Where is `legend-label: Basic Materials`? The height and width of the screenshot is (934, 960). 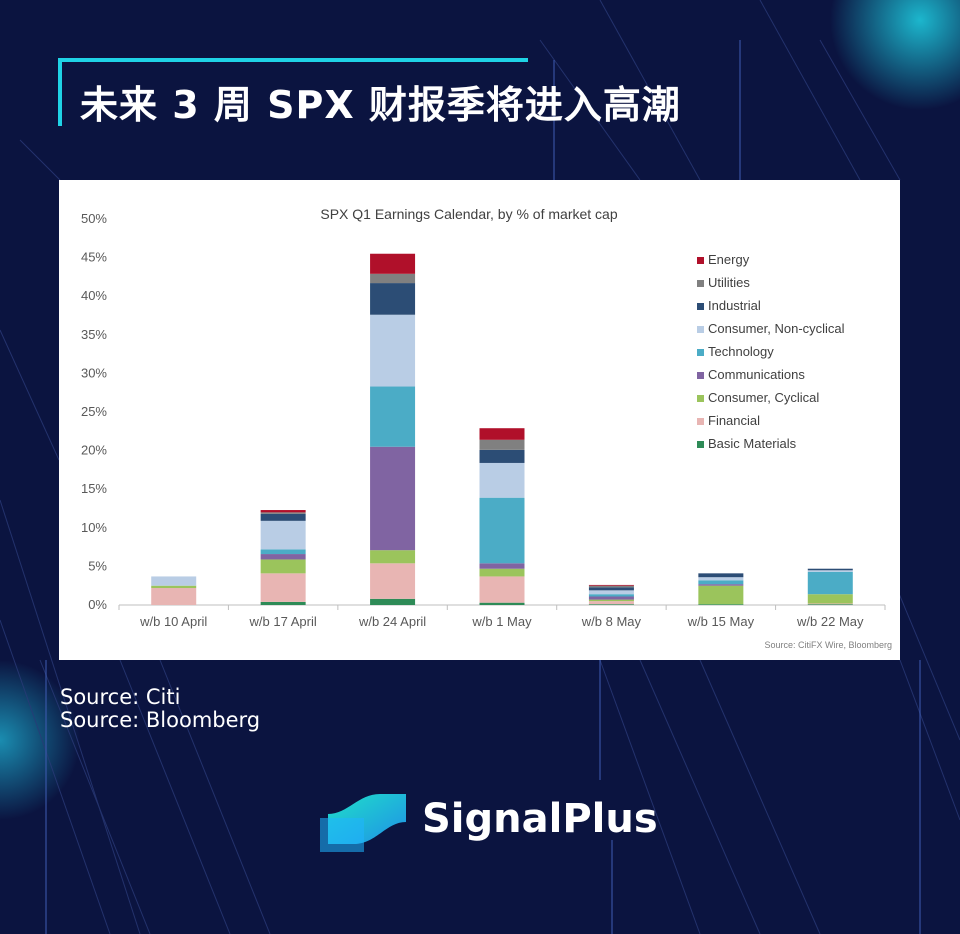
legend-label: Basic Materials is located at coordinates (752, 443).